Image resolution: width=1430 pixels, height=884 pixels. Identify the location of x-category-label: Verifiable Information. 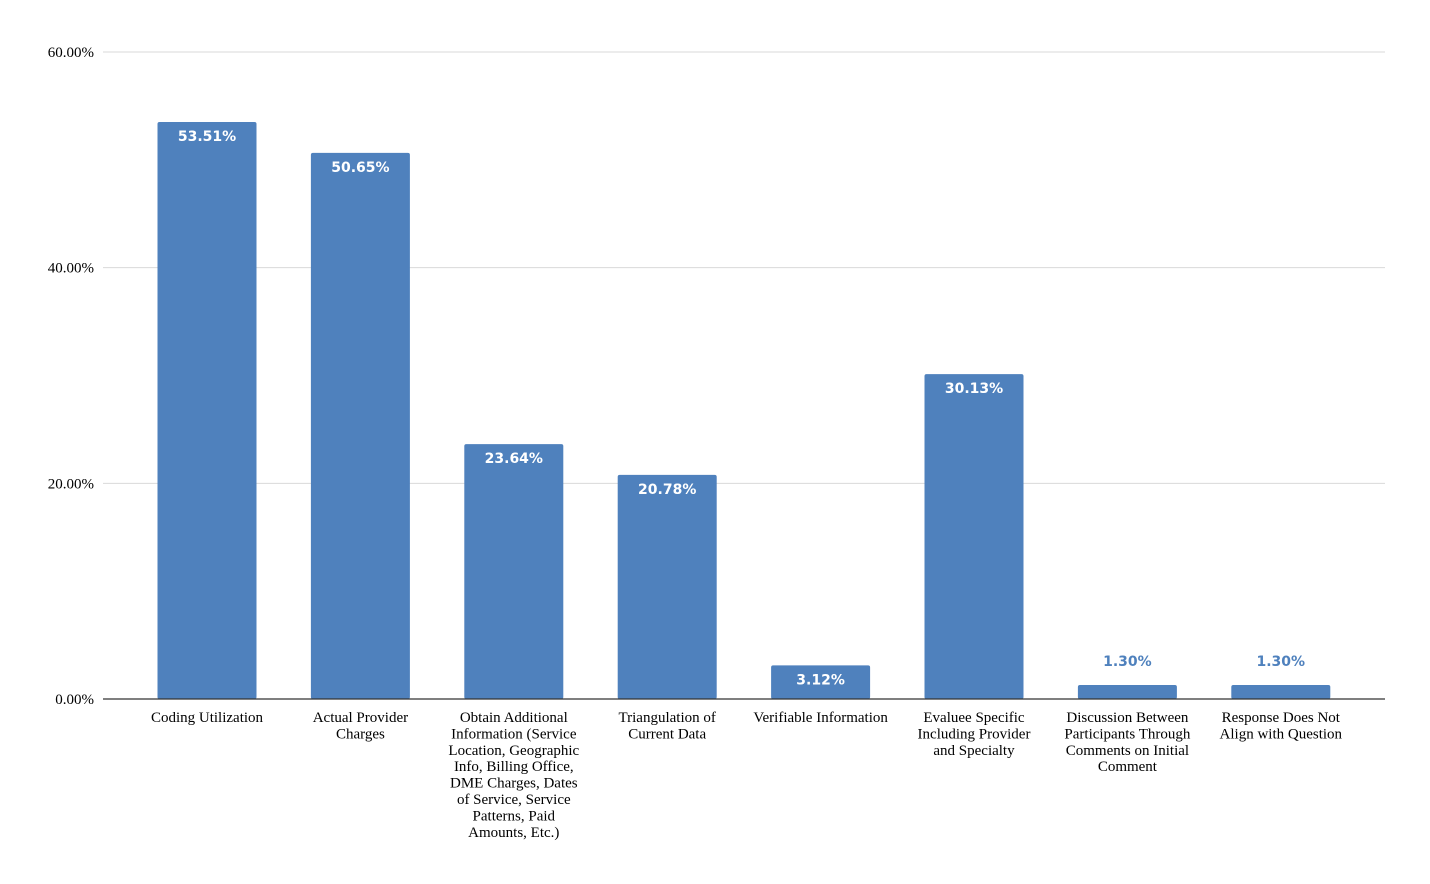
(820, 718).